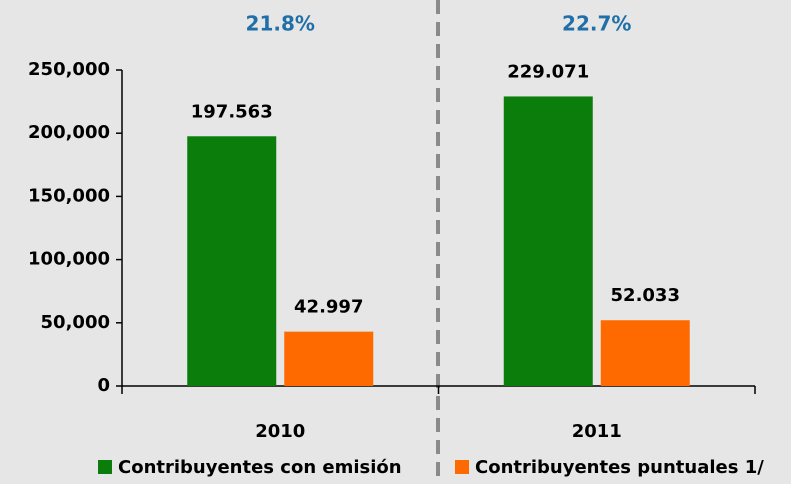 This screenshot has width=791, height=484. Describe the element at coordinates (260, 467) in the screenshot. I see `legend-label: Contribuyentes con emisión` at that location.